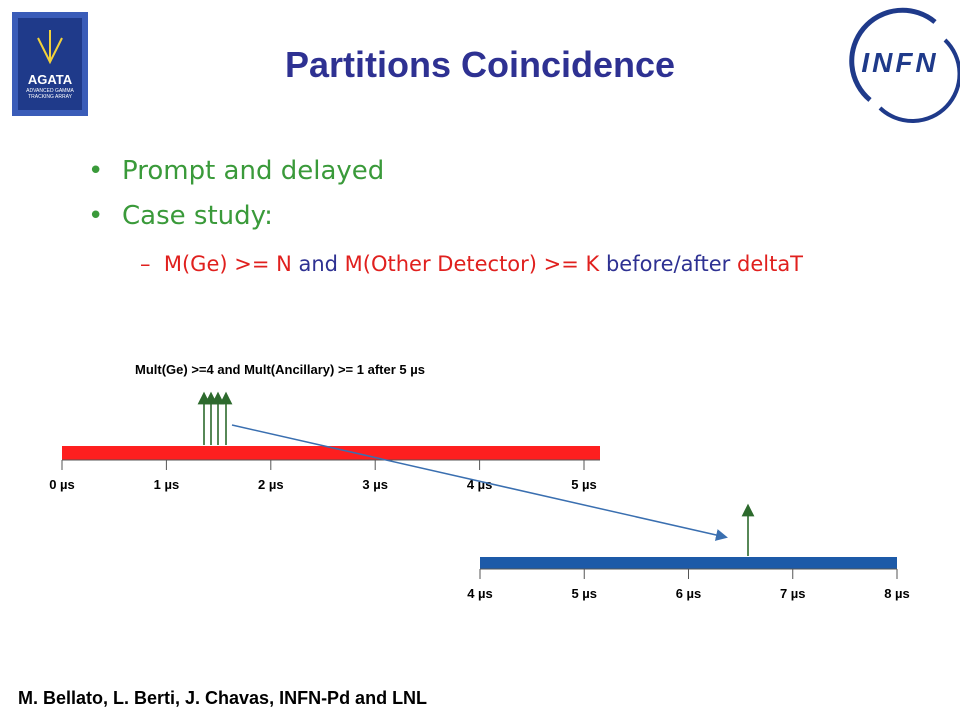 The image size is (960, 720). Describe the element at coordinates (688, 563) in the screenshot. I see `delayed-bar` at that location.